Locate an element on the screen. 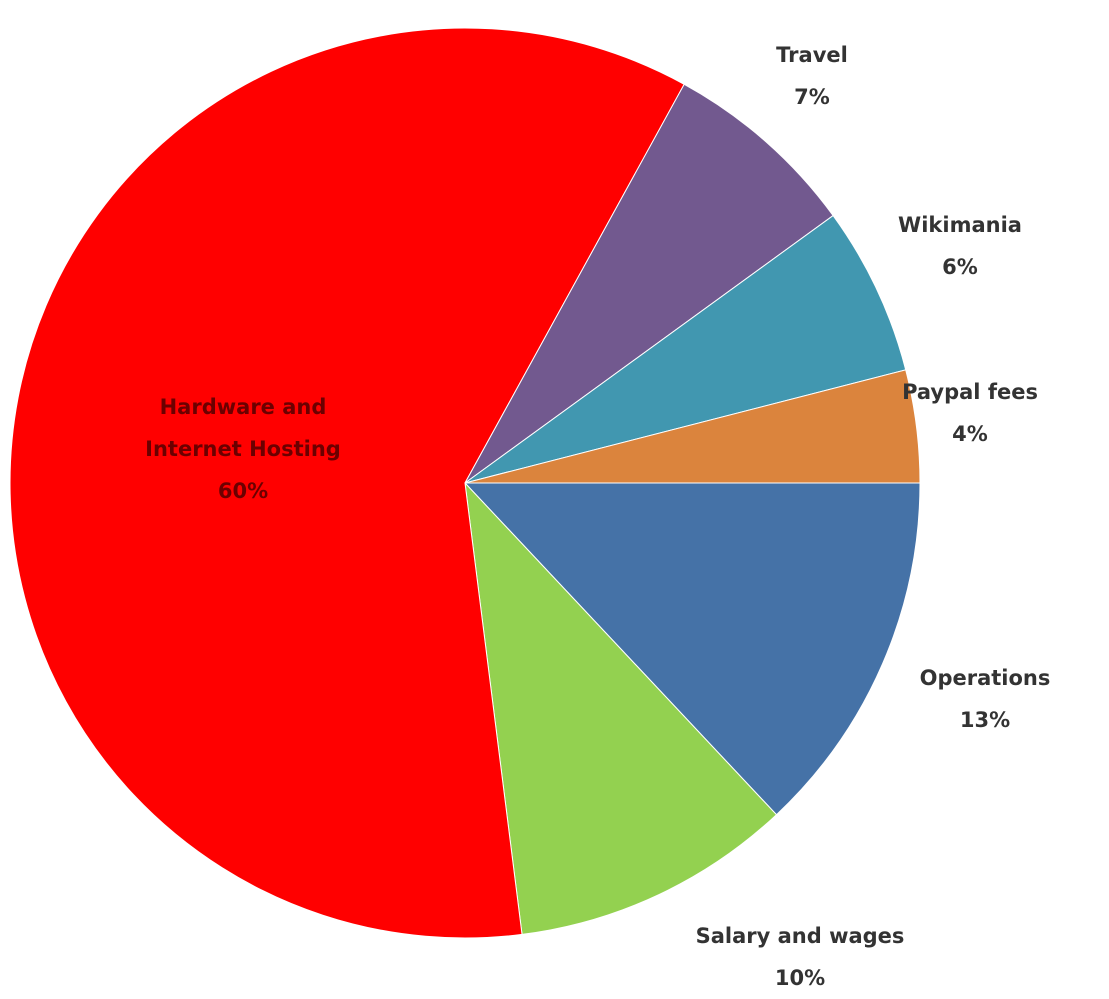 The image size is (1109, 999). slice-label: Wikimania 6% is located at coordinates (960, 246).